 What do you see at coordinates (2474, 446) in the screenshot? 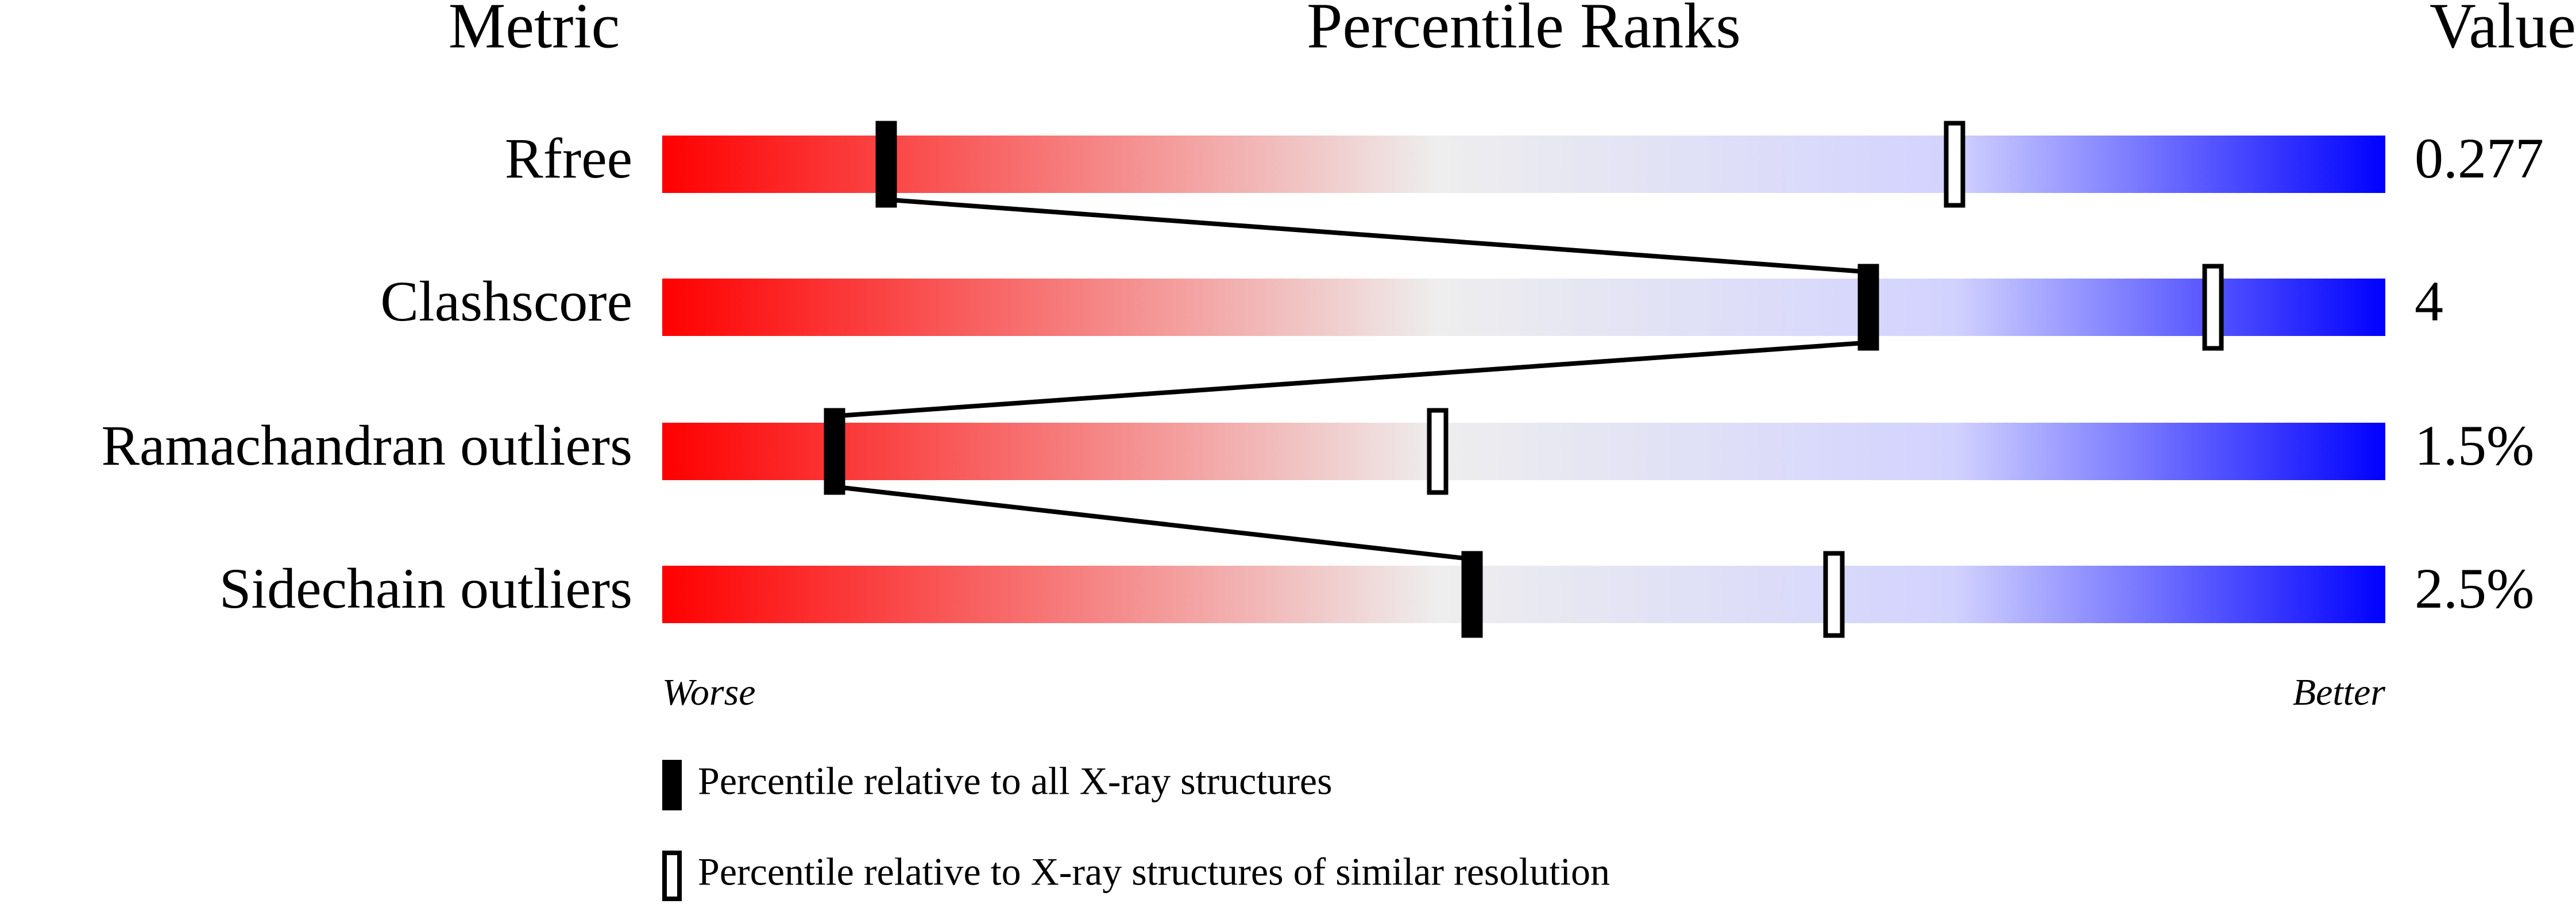
I see `metric-value: 1.5%` at bounding box center [2474, 446].